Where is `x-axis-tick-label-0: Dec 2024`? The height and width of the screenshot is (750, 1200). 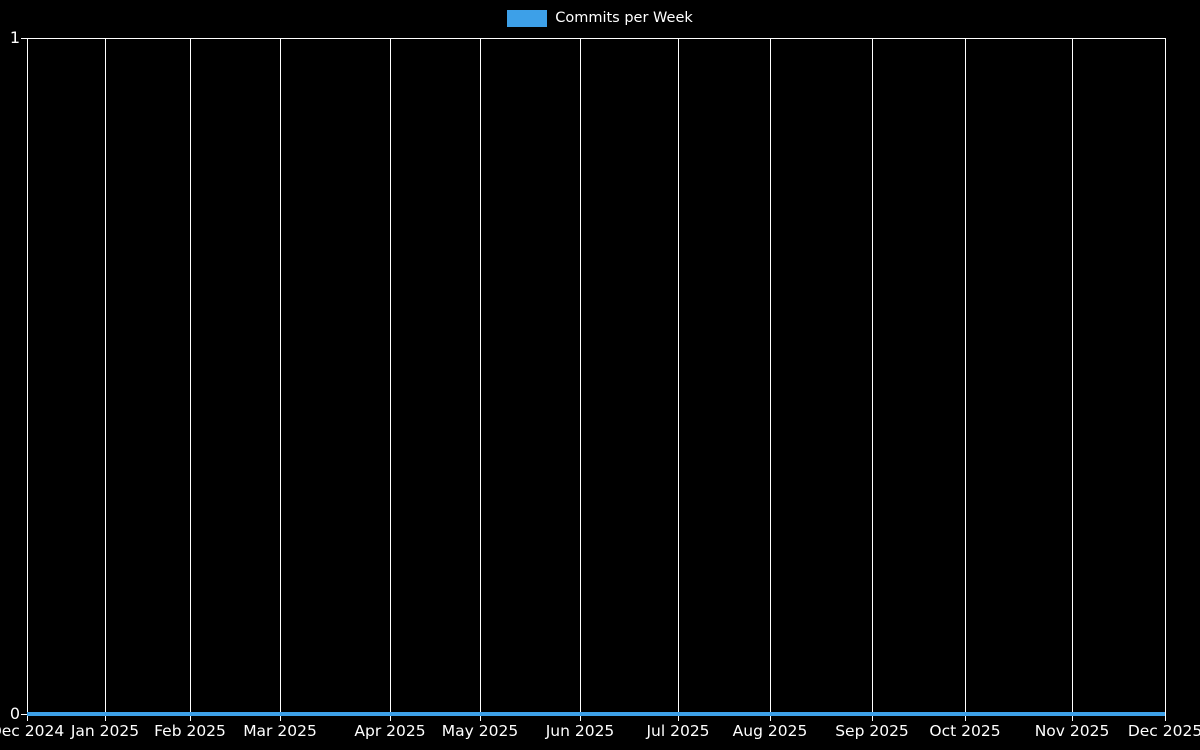
x-axis-tick-label-0: Dec 2024 is located at coordinates (32, 731).